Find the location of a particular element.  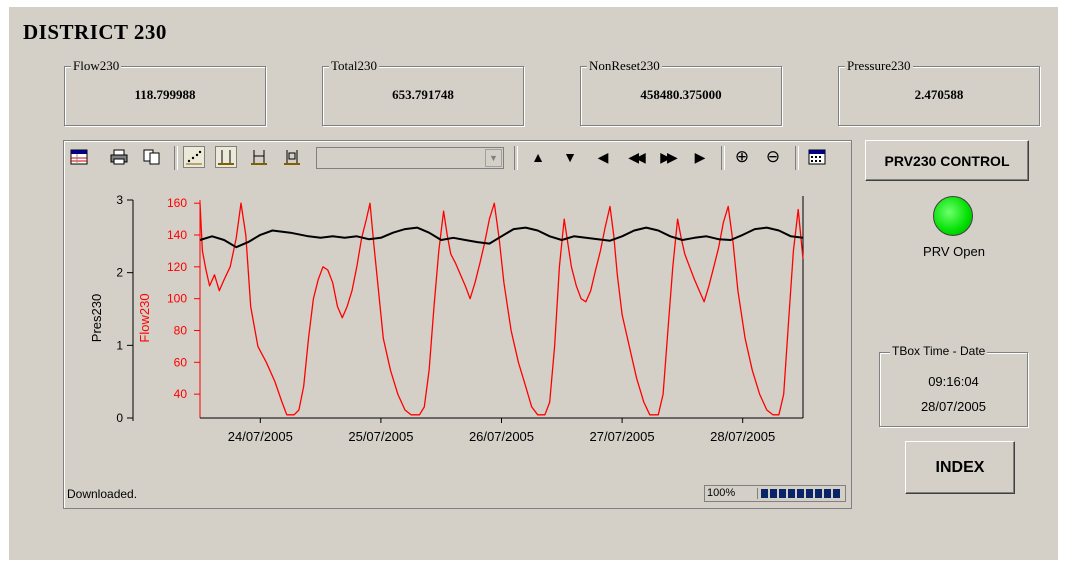

readout-value: 653.791748 is located at coordinates (423, 94).